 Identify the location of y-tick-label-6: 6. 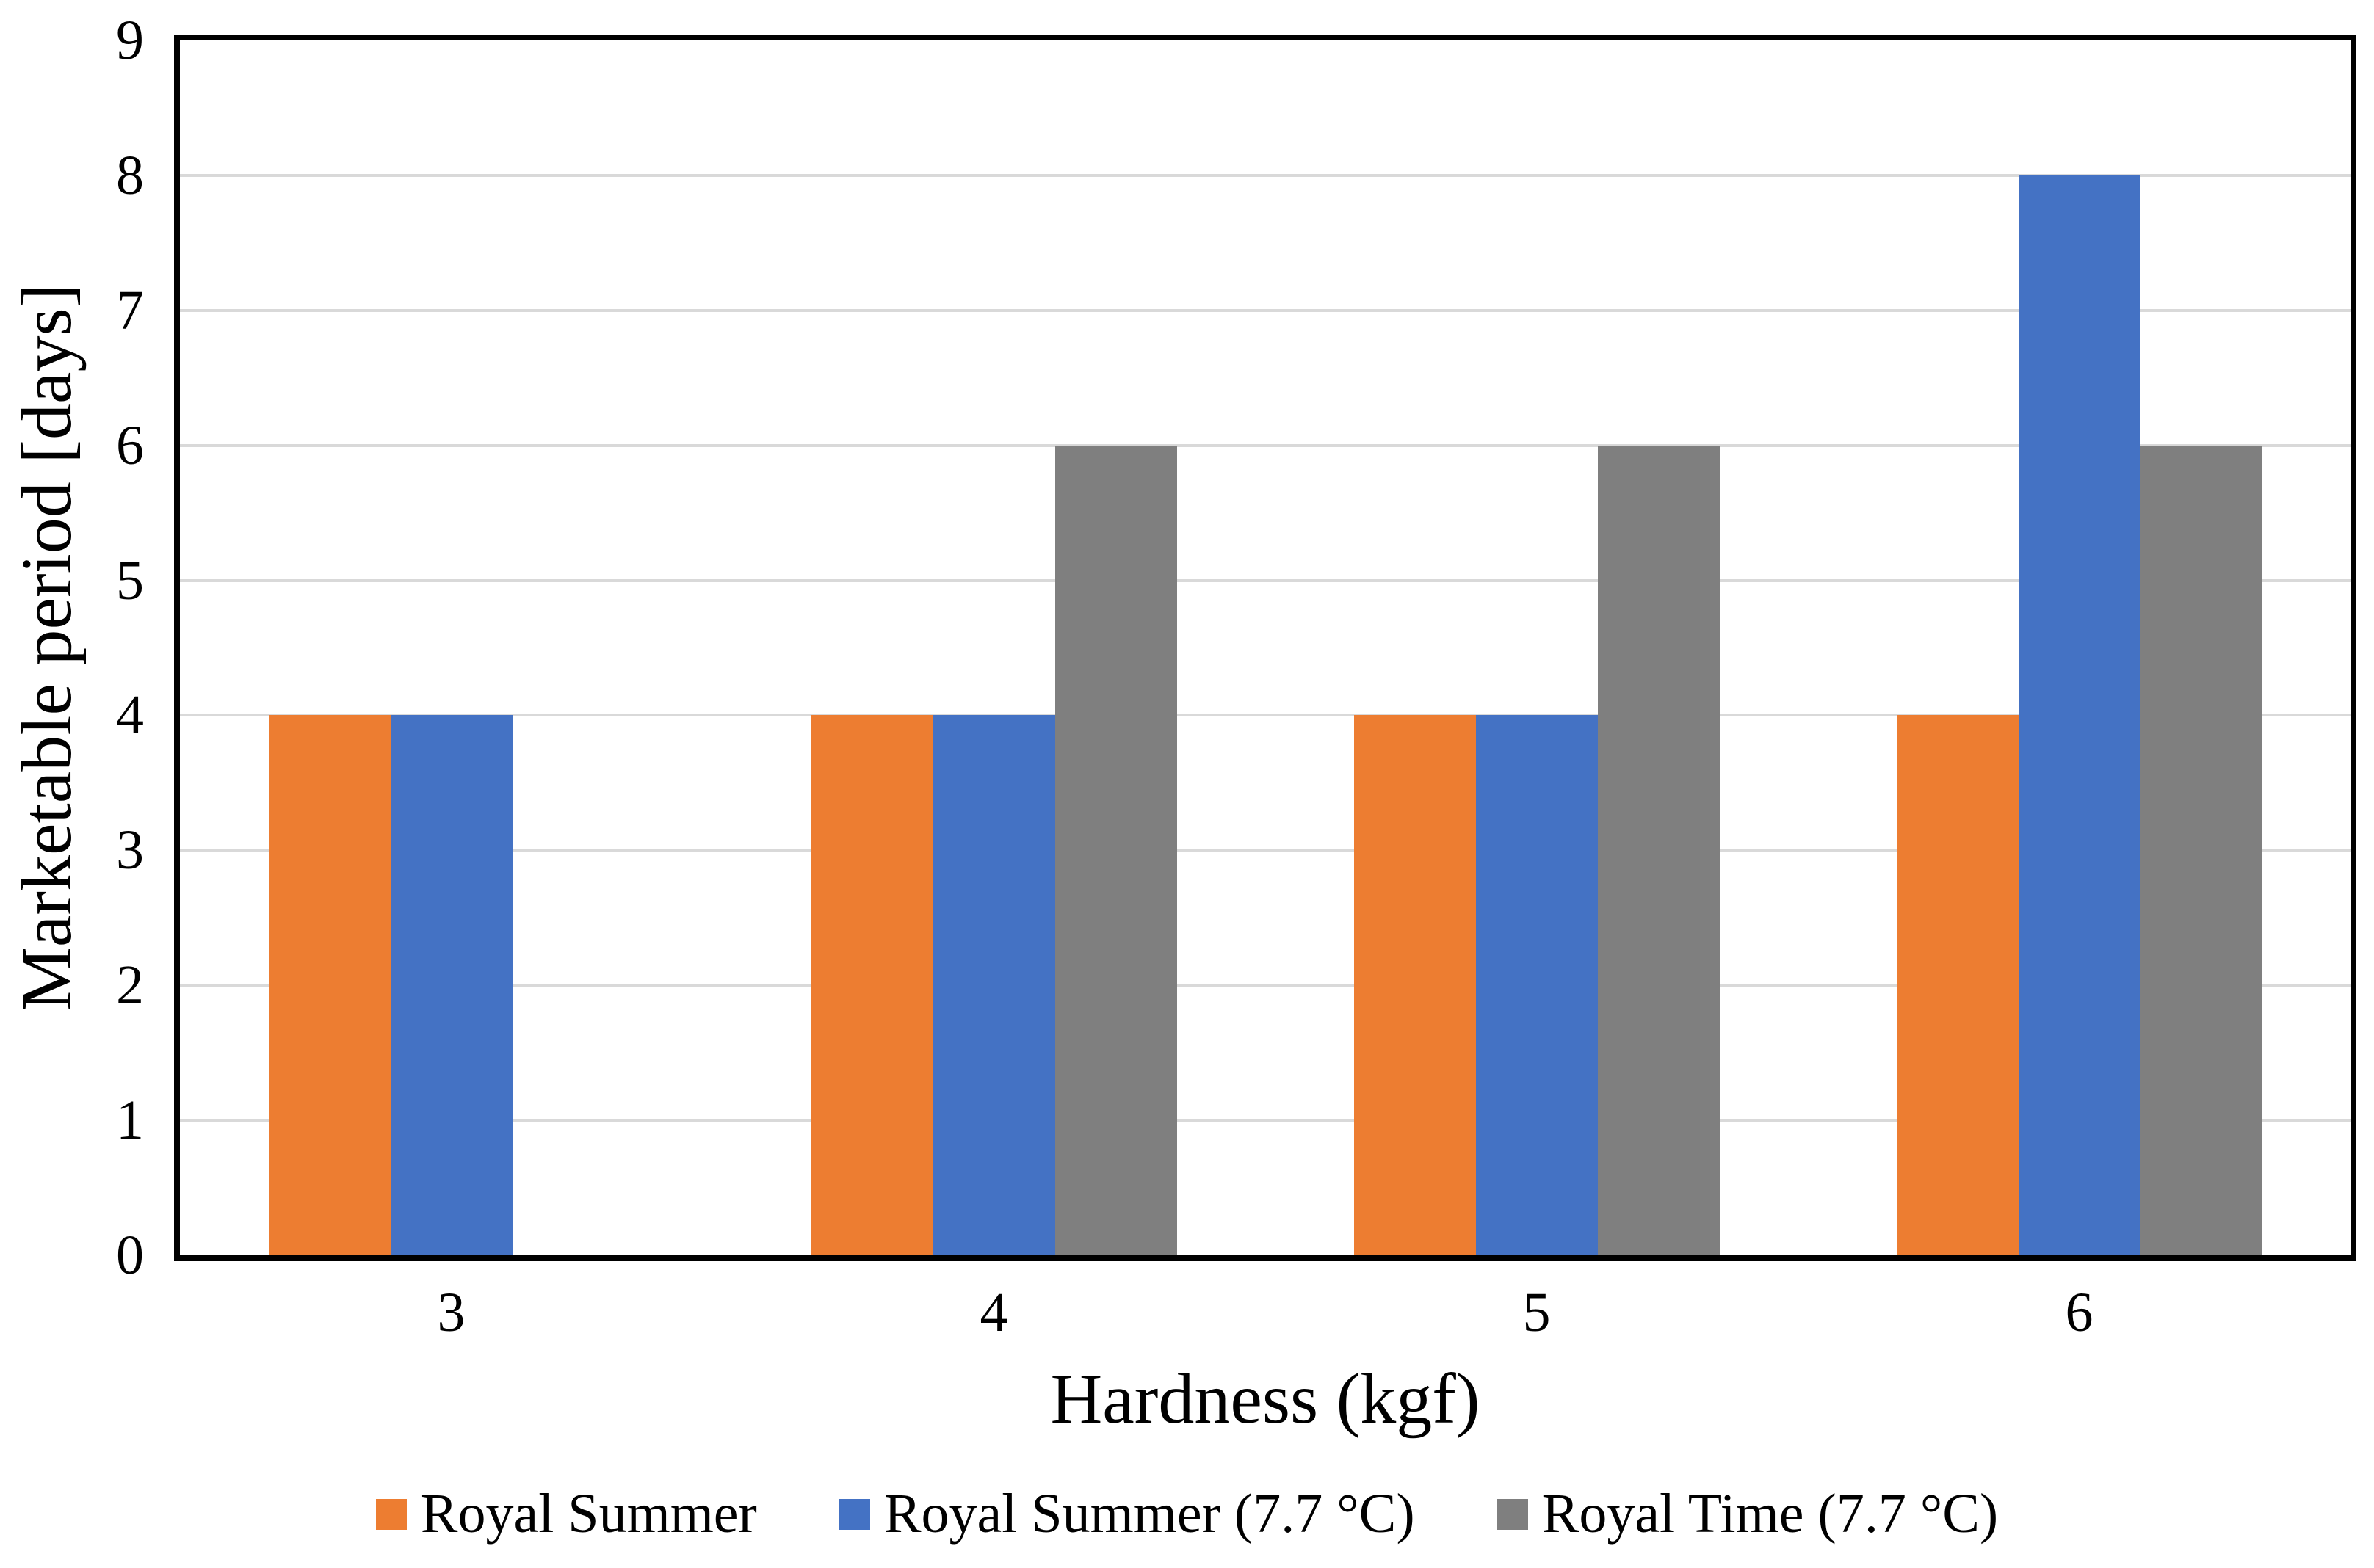
(130, 445).